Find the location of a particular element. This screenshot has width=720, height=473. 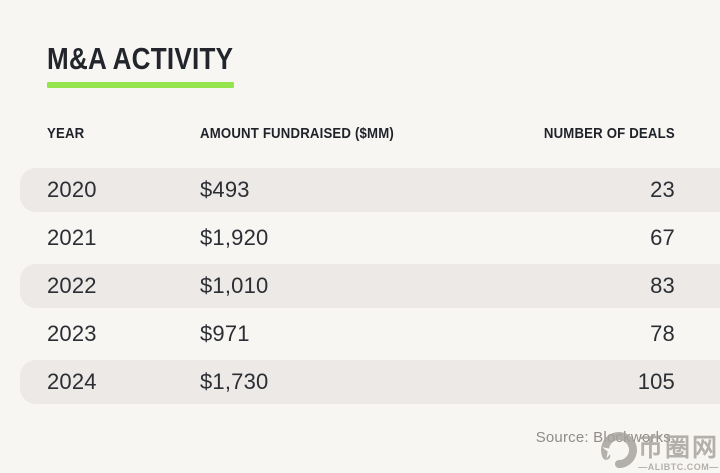

amount-cell: $1,010 is located at coordinates (234, 285).